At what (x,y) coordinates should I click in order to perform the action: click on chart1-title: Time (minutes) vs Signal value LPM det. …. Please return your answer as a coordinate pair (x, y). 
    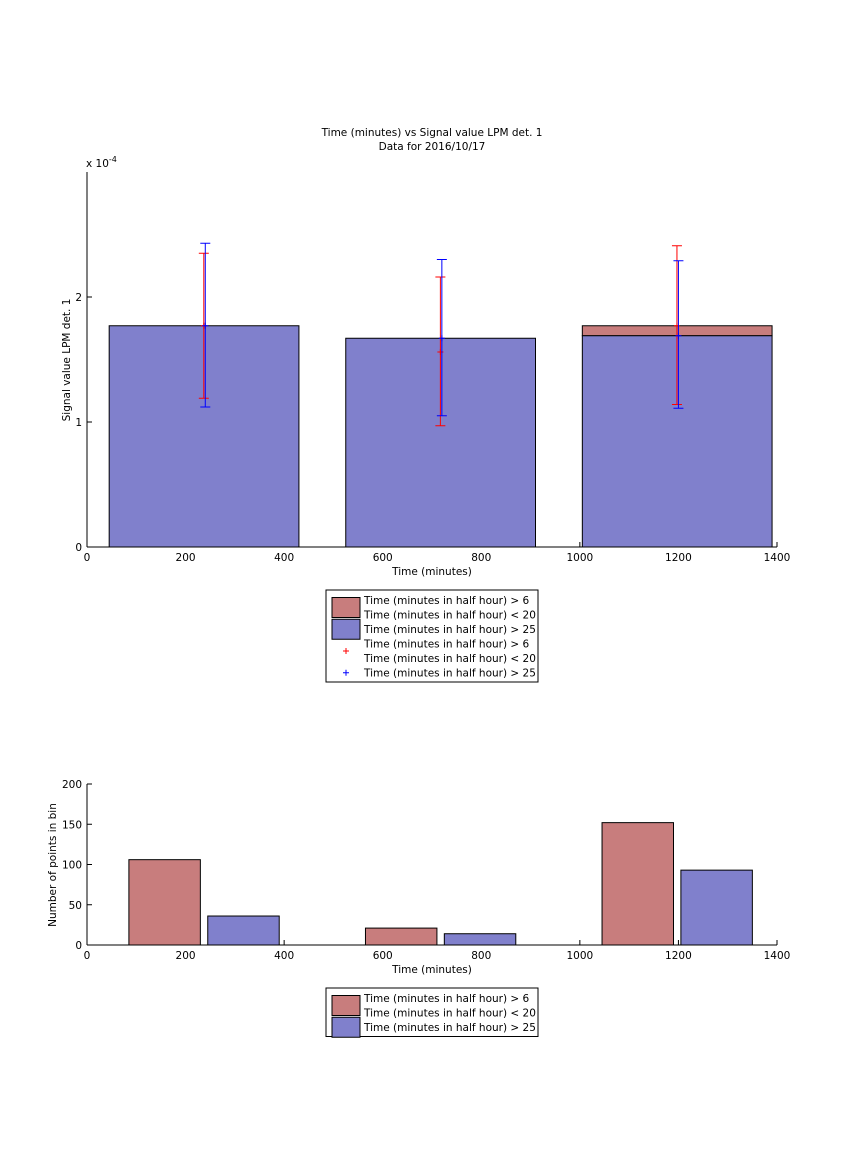
    Looking at the image, I should click on (432, 133).